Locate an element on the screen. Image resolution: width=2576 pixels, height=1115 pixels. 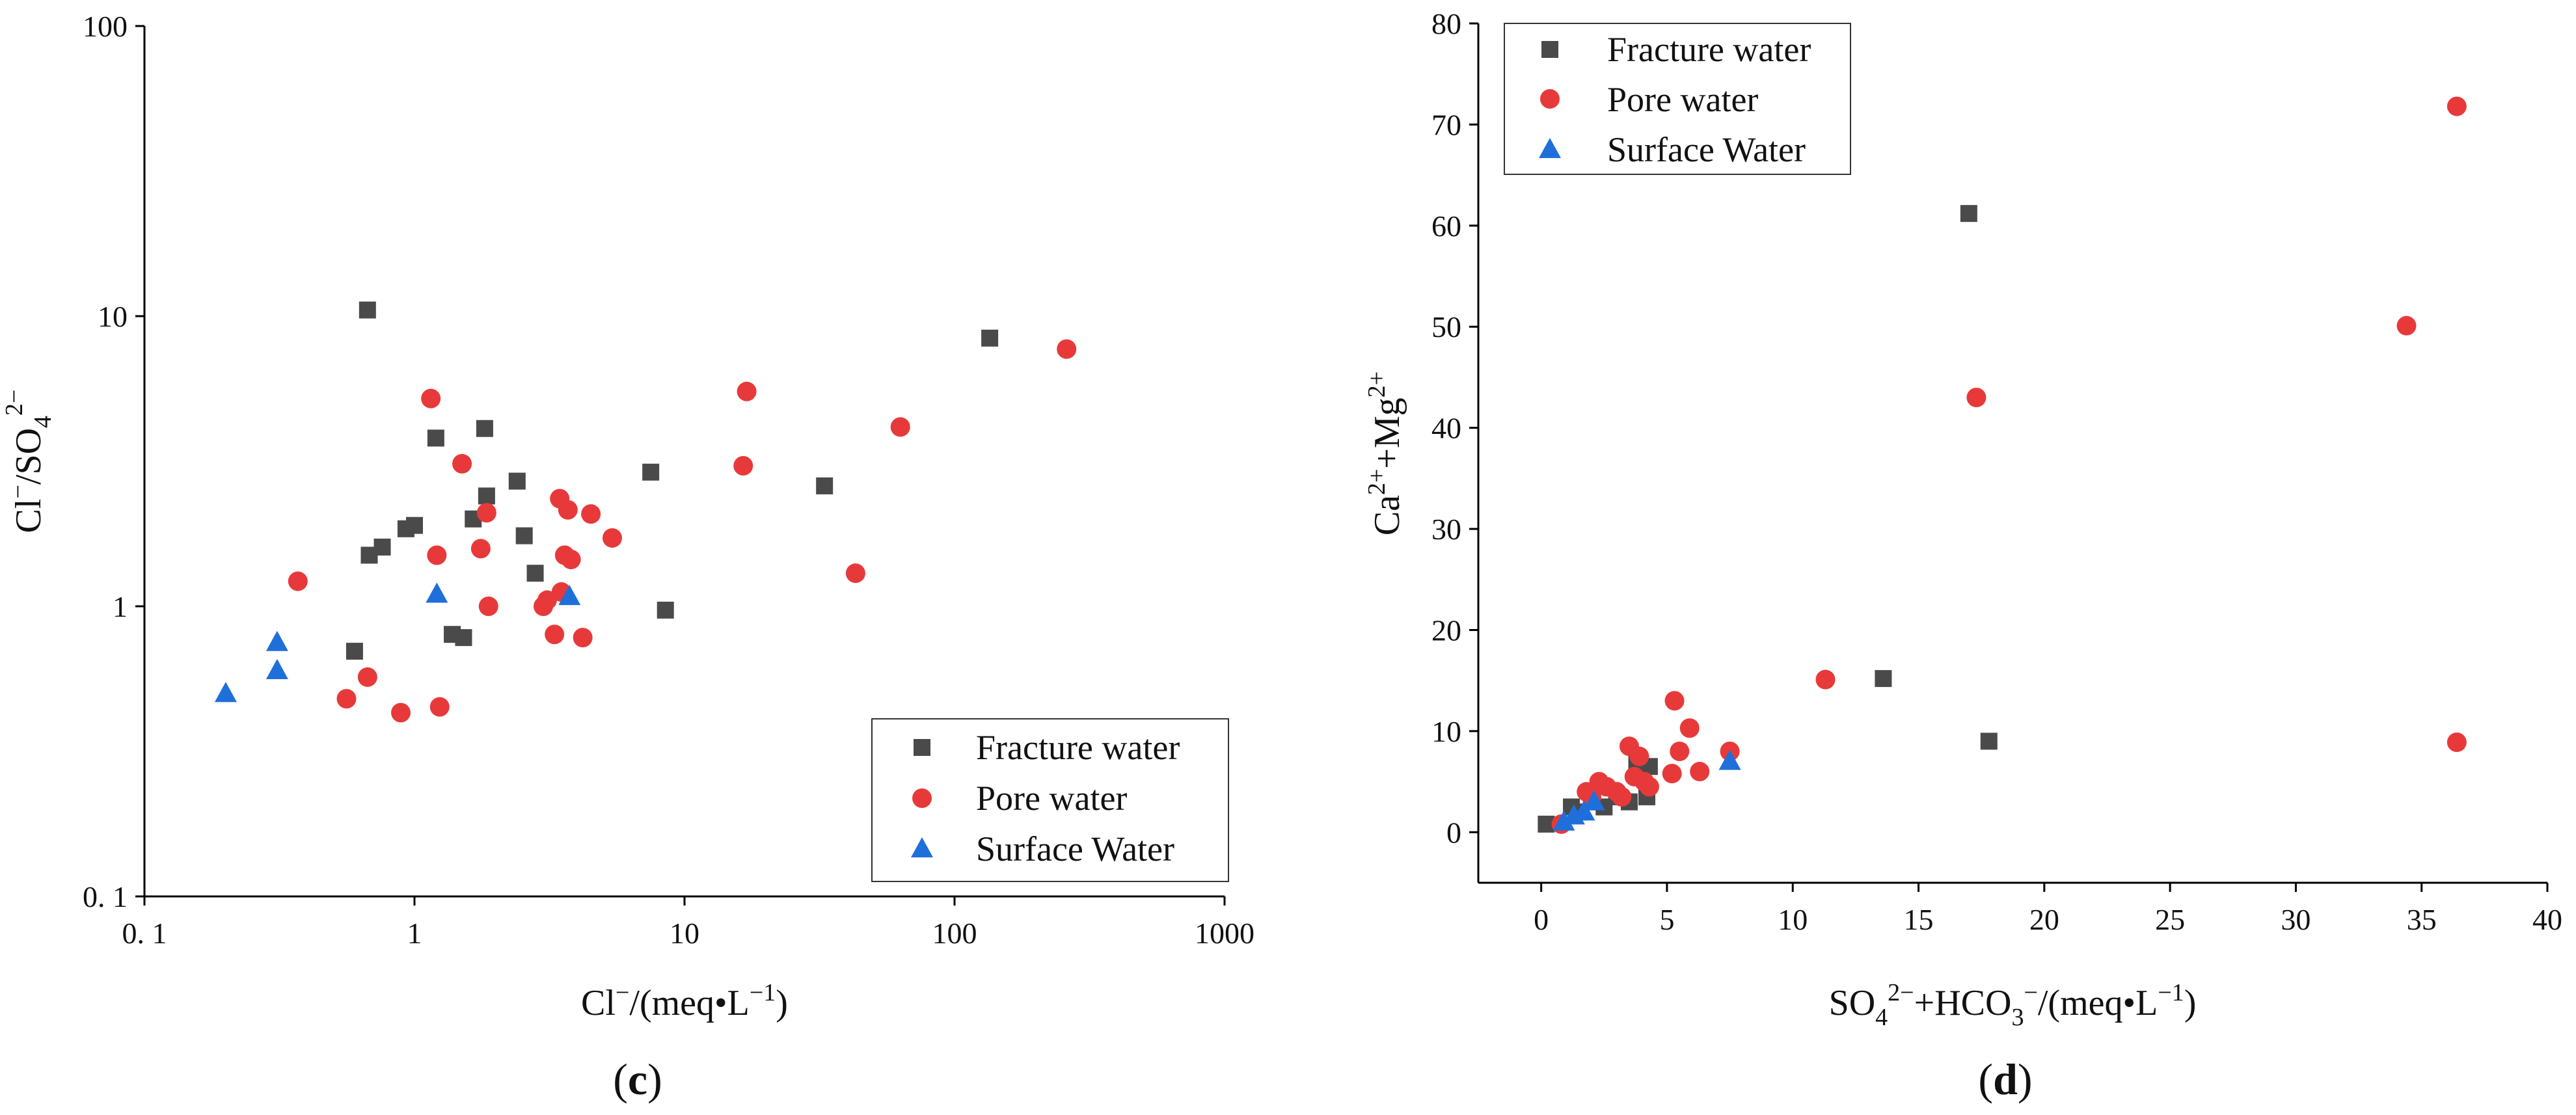
x-tick-label: 25 is located at coordinates (2170, 919).